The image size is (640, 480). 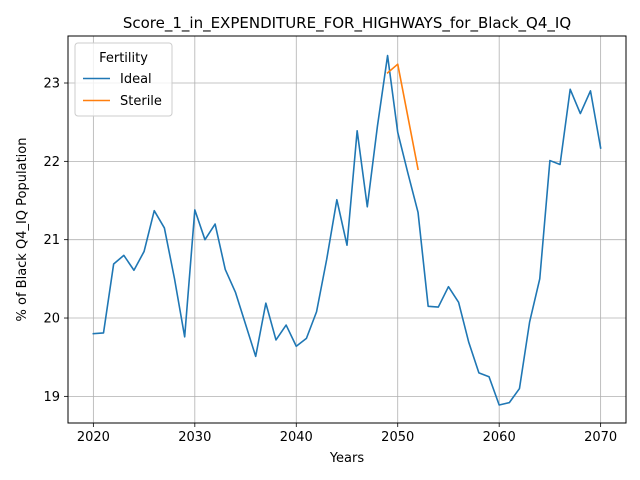 I want to click on y-axis-title: % of Black Q4_IQ Population, so click(x=22, y=230).